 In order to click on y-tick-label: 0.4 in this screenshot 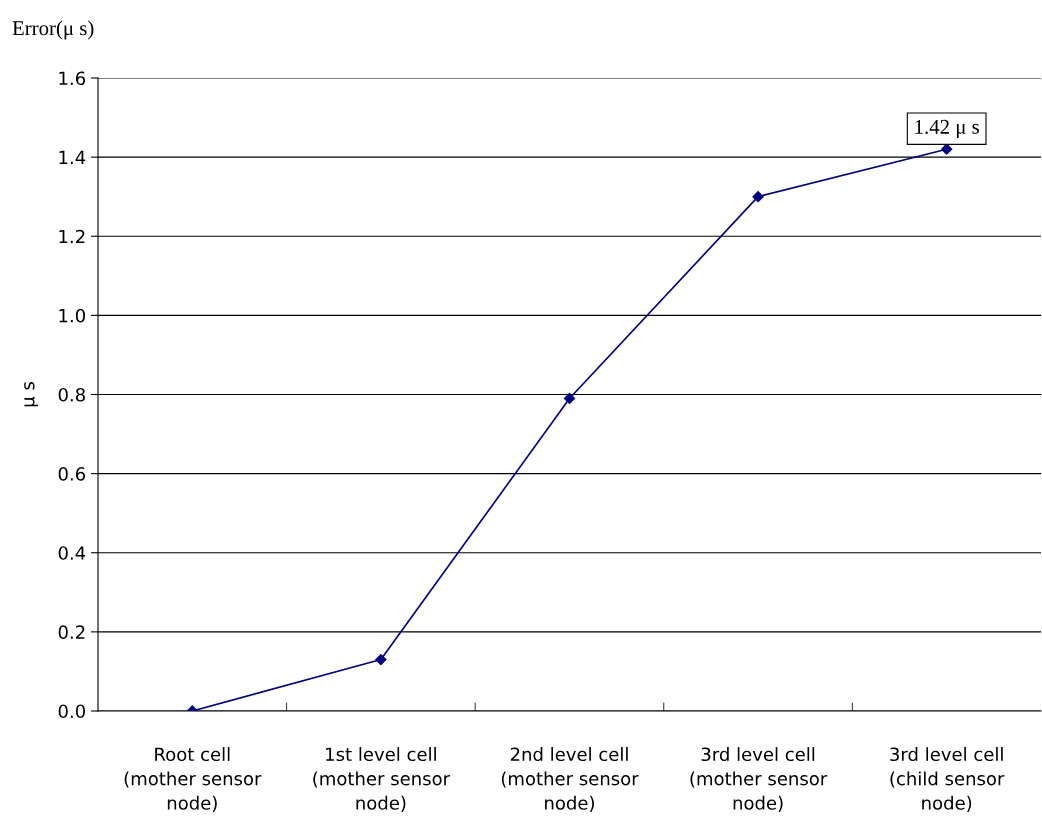, I will do `click(72, 553)`.